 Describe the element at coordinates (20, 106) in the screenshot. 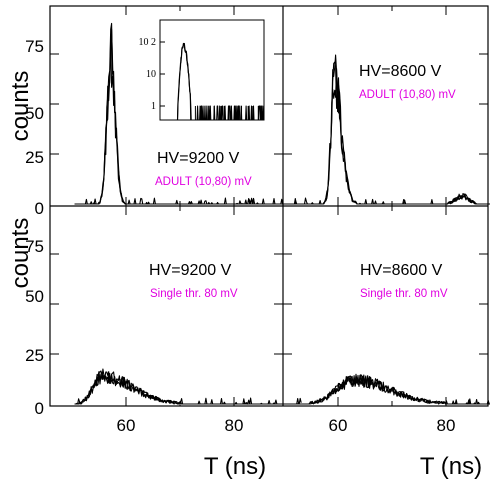

I see `y-axis-label-top: counts` at that location.